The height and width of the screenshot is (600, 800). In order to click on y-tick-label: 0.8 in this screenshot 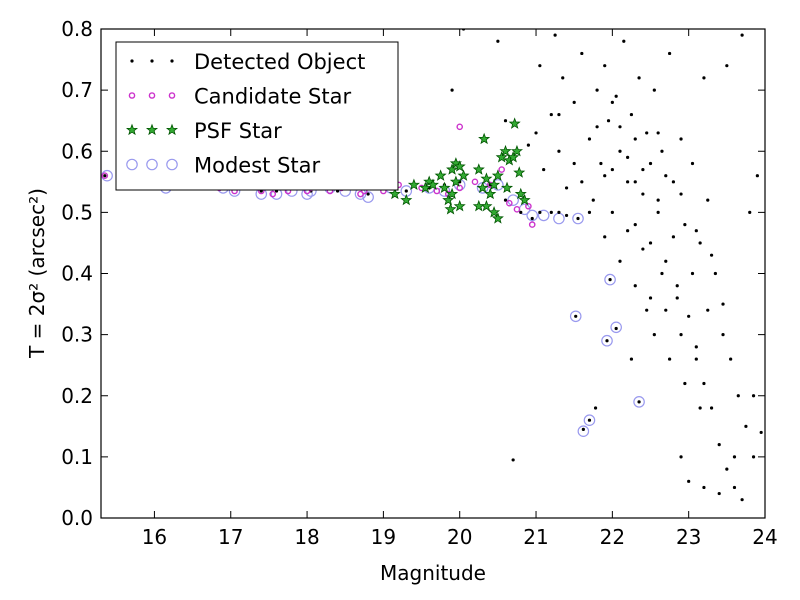, I will do `click(77, 29)`.